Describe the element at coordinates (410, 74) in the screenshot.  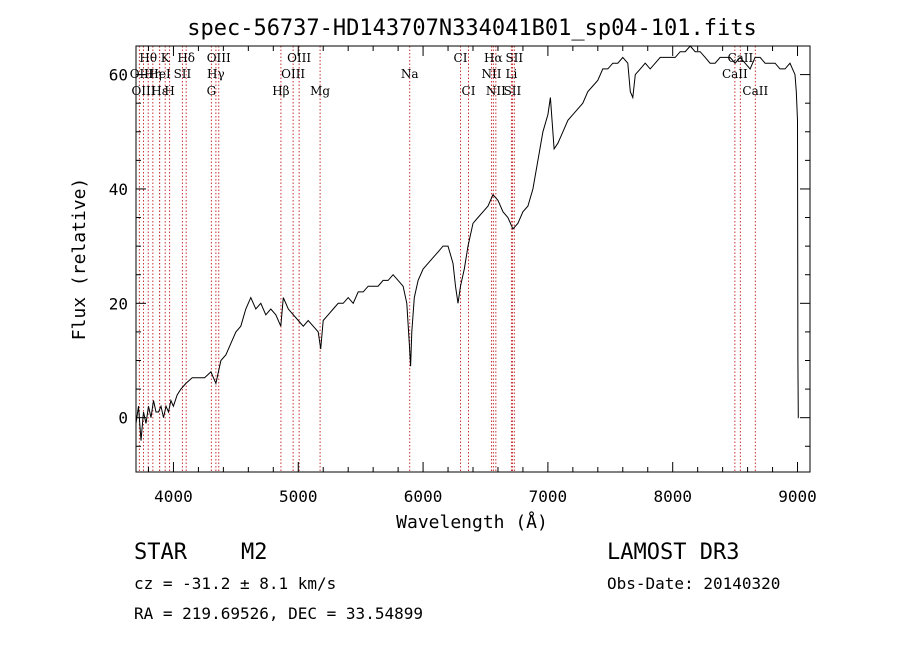
I see `line-label-15: Na` at that location.